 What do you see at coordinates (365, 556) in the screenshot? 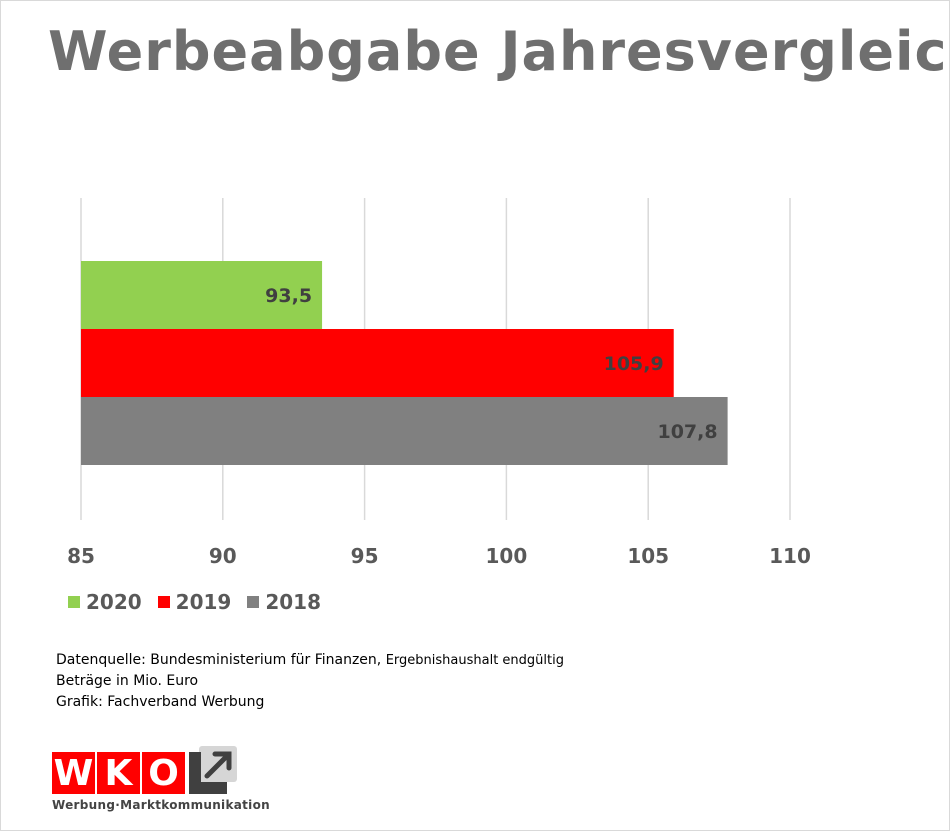
I see `x-tick-label: 95` at bounding box center [365, 556].